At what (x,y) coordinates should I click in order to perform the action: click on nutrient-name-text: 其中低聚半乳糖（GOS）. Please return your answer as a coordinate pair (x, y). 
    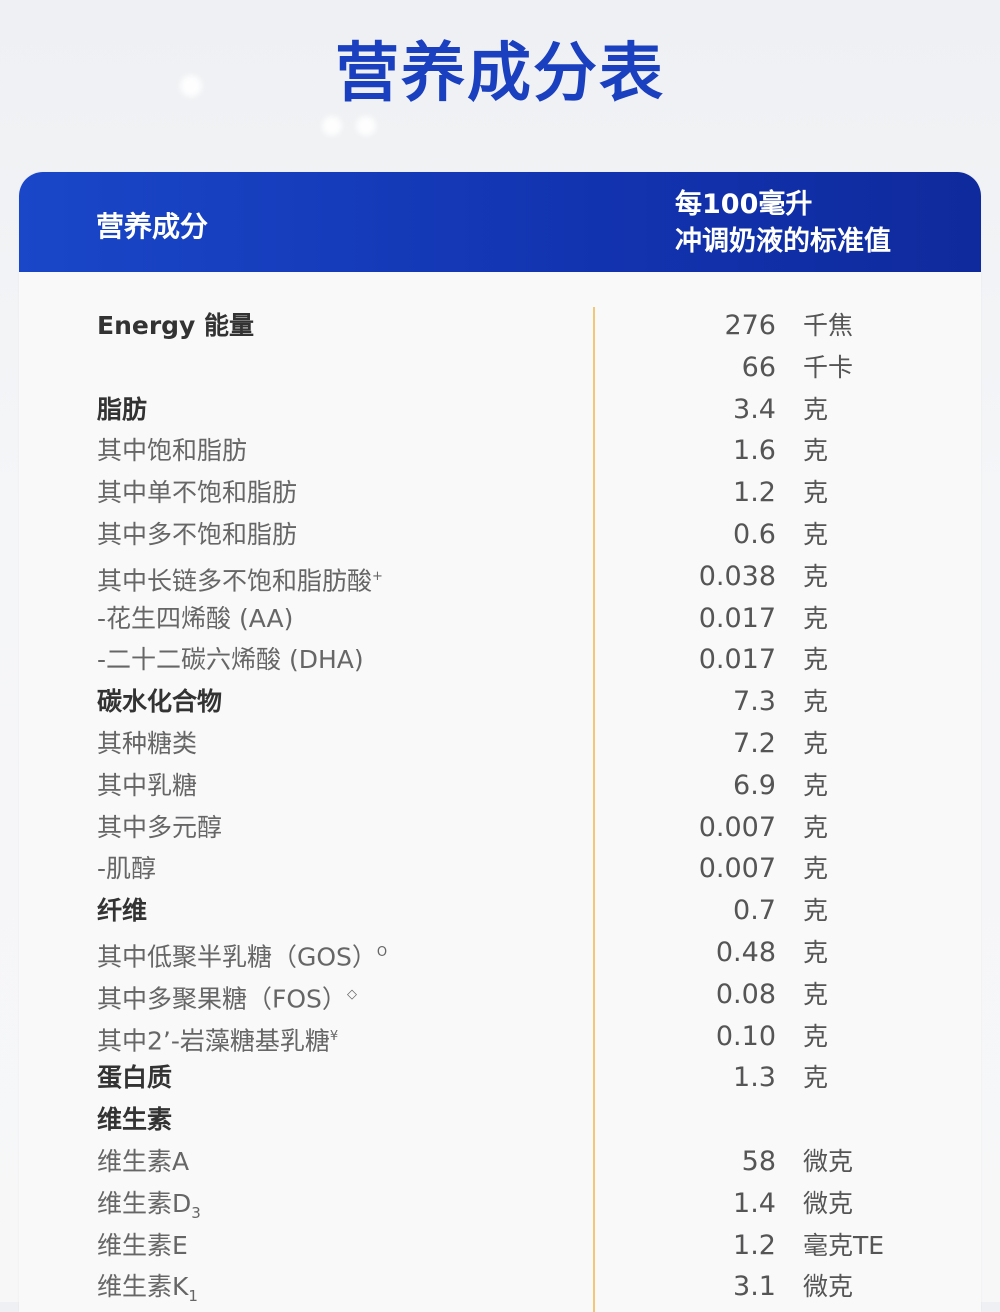
    Looking at the image, I should click on (237, 957).